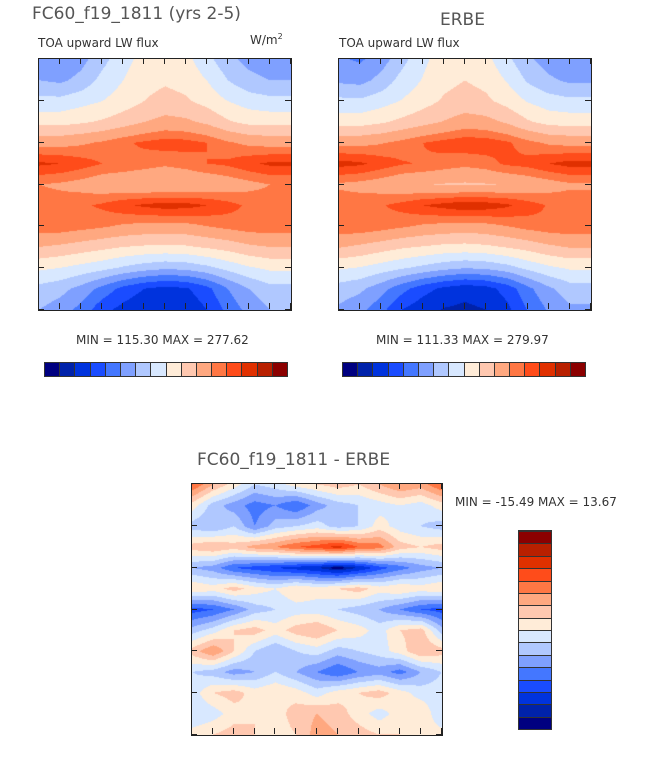  What do you see at coordinates (317, 609) in the screenshot?
I see `difference-contour-plot` at bounding box center [317, 609].